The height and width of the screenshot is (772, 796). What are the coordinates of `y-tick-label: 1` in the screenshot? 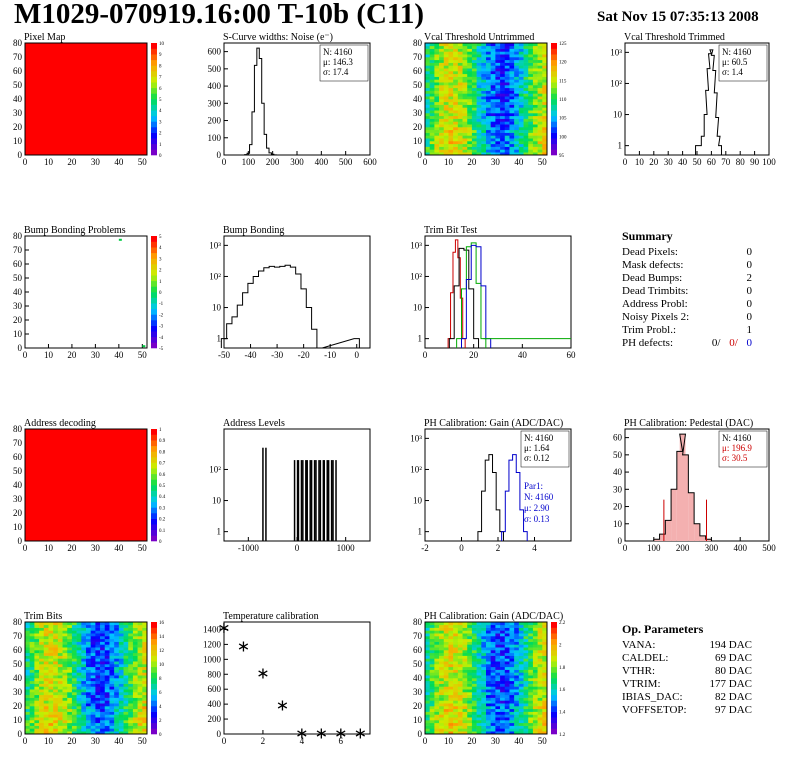 It's located at (219, 532).